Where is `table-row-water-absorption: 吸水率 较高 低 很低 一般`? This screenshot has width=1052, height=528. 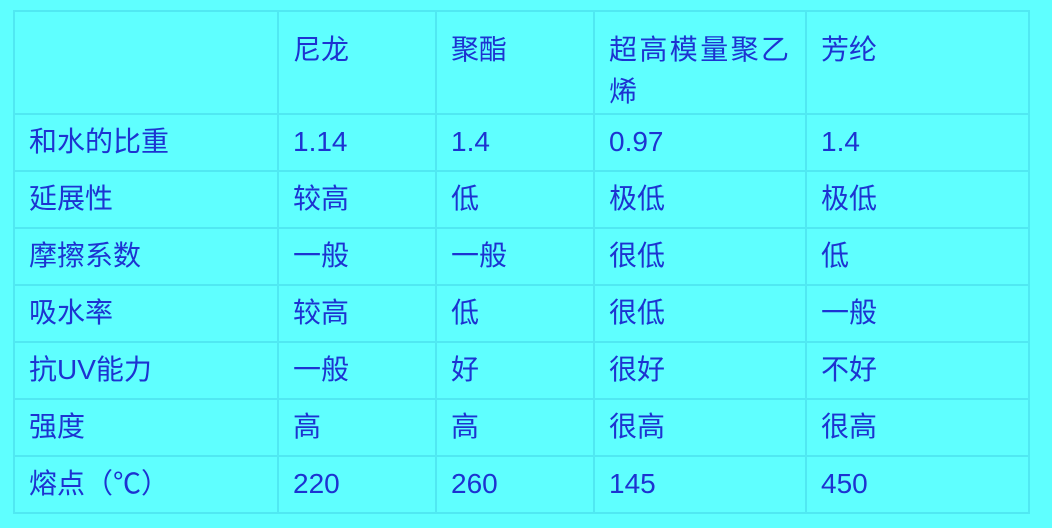 table-row-water-absorption: 吸水率 较高 低 很低 一般 is located at coordinates (521, 313).